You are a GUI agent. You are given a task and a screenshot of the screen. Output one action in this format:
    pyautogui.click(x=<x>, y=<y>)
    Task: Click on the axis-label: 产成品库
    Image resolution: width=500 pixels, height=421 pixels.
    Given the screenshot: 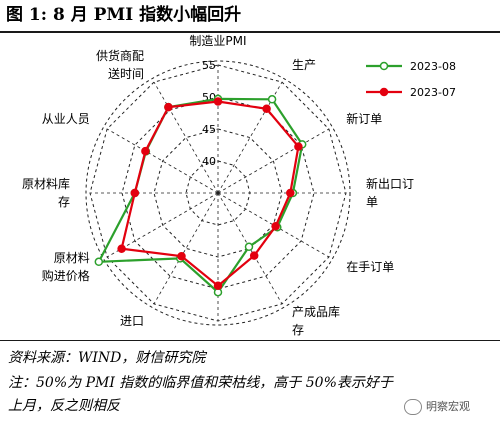 What is the action you would take?
    pyautogui.click(x=316, y=311)
    